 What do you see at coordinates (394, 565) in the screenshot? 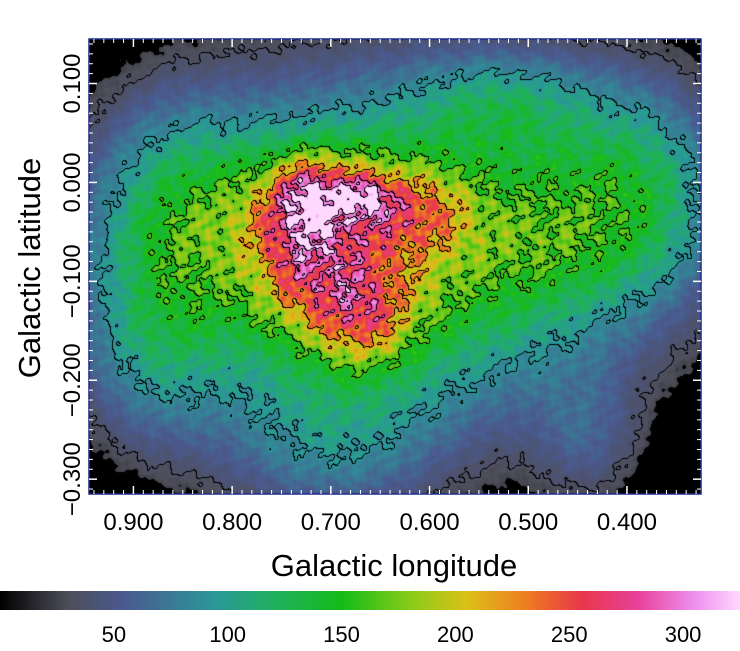
I see `x-axis-label: Galactic longitude` at bounding box center [394, 565].